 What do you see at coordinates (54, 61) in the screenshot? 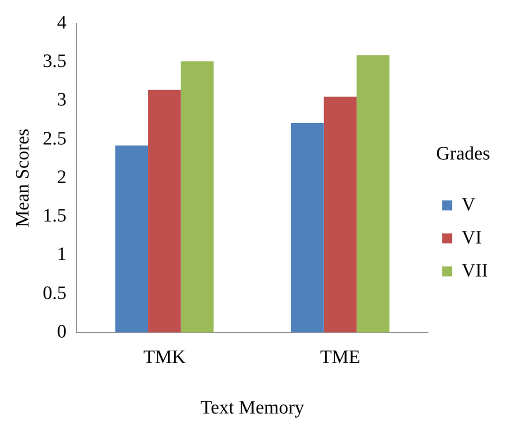
I see `y-tick-label: 3.5` at bounding box center [54, 61].